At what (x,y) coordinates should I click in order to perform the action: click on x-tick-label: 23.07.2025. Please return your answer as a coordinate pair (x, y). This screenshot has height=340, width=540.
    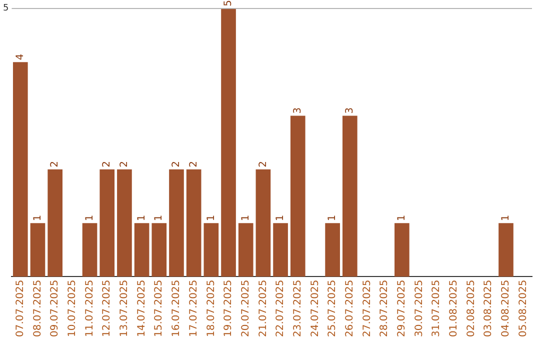
    Looking at the image, I should click on (298, 309).